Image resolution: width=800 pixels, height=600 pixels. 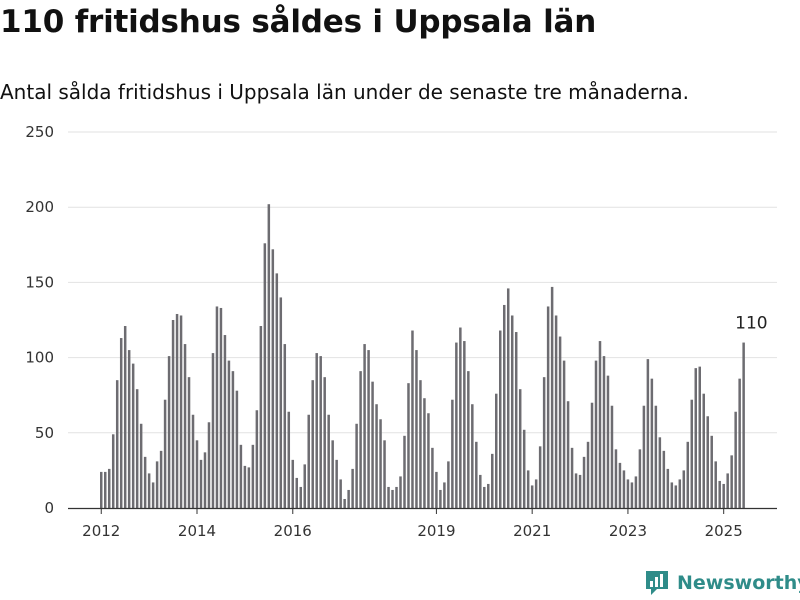 I want to click on x-tick-label: 2012, so click(x=101, y=531).